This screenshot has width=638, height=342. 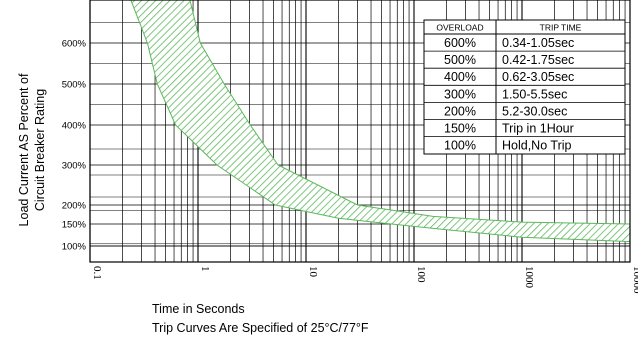 I want to click on y-tick-label: 500%, so click(x=74, y=85).